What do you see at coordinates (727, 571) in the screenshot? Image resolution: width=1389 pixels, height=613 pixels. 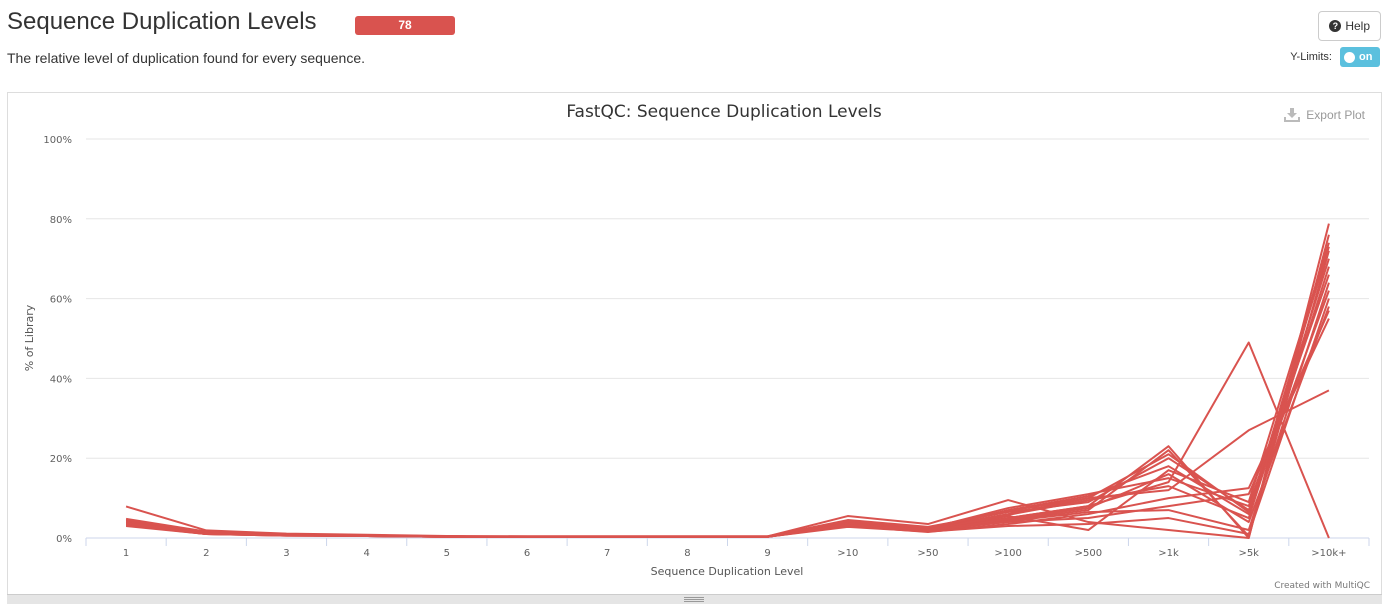 I see `x-axis-title: Sequence Duplication Level` at bounding box center [727, 571].